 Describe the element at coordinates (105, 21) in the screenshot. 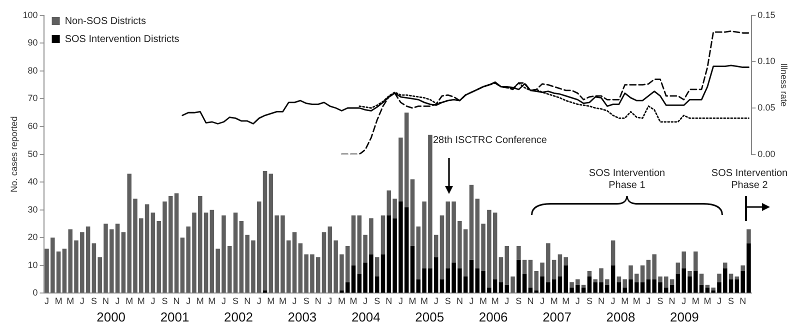

I see `legend-label: Non-SOS Districts` at that location.